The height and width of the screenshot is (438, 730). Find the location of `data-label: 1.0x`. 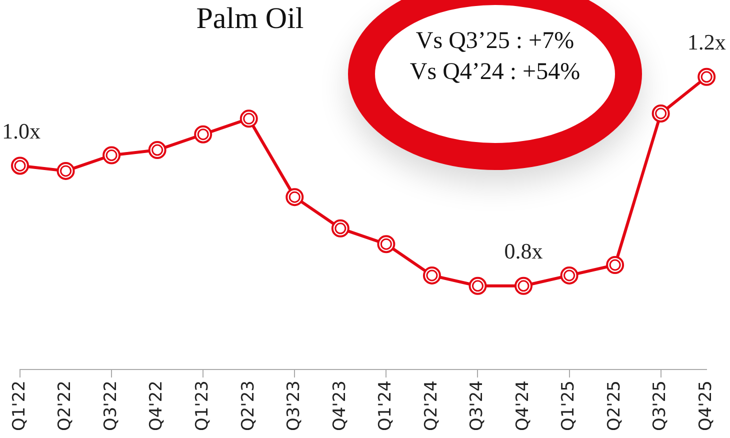

data-label: 1.0x is located at coordinates (21, 131).